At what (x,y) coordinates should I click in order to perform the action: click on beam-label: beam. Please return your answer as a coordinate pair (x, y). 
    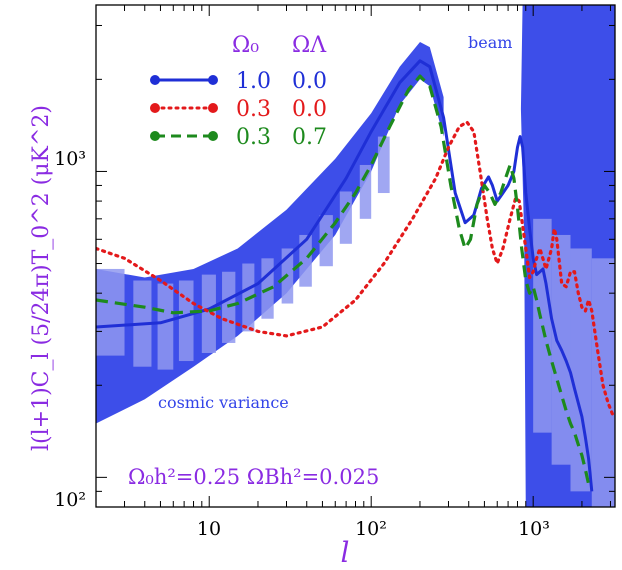
    Looking at the image, I should click on (490, 42).